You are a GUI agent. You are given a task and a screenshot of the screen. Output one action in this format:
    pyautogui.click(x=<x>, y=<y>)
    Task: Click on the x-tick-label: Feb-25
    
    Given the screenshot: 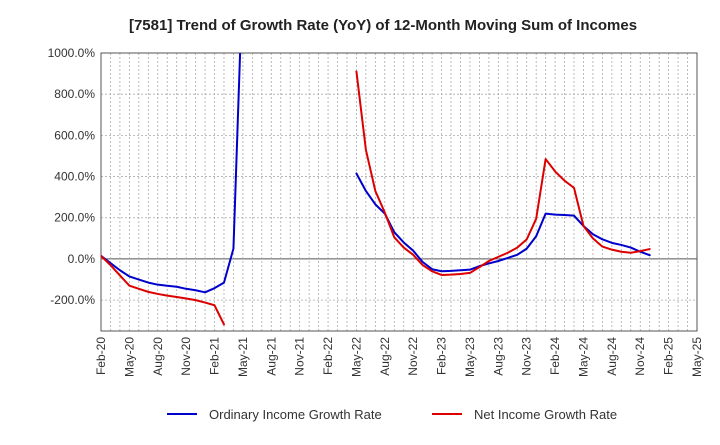 What is the action you would take?
    pyautogui.click(x=669, y=356)
    